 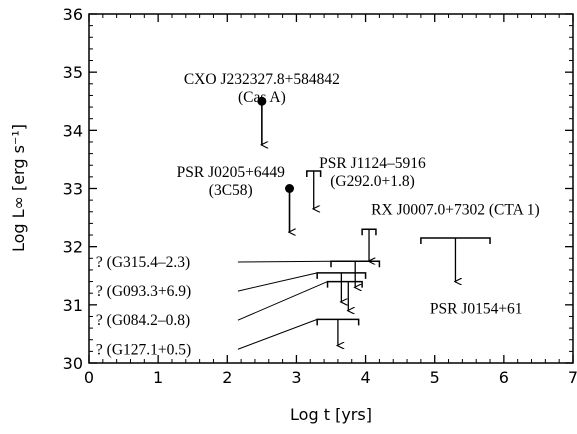 What do you see at coordinates (572, 377) in the screenshot?
I see `x-tick-label: 7` at bounding box center [572, 377].